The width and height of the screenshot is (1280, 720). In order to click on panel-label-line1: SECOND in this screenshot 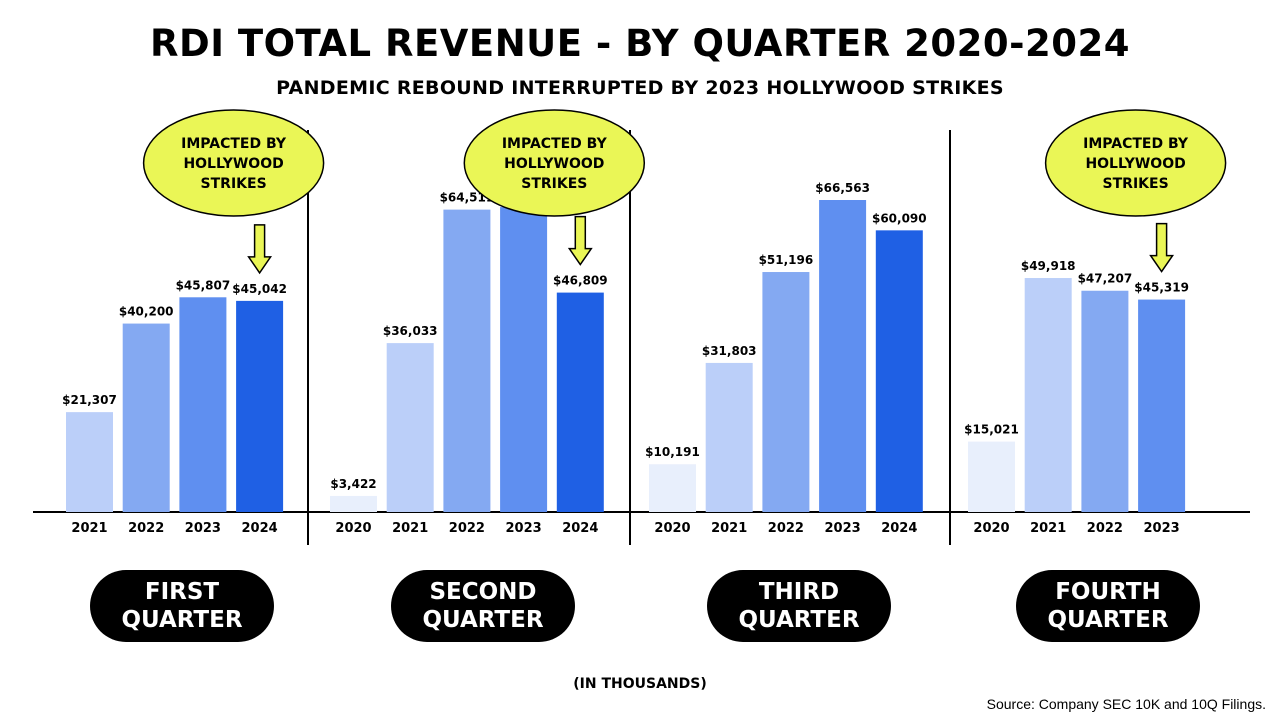, I will do `click(483, 592)`.